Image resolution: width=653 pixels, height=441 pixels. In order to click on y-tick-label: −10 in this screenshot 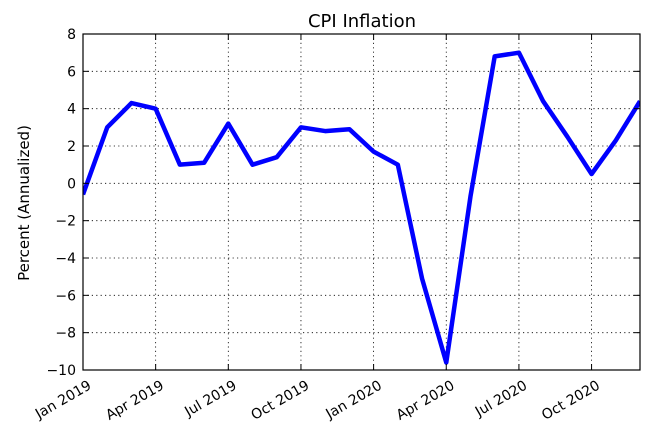, I will do `click(61, 371)`.